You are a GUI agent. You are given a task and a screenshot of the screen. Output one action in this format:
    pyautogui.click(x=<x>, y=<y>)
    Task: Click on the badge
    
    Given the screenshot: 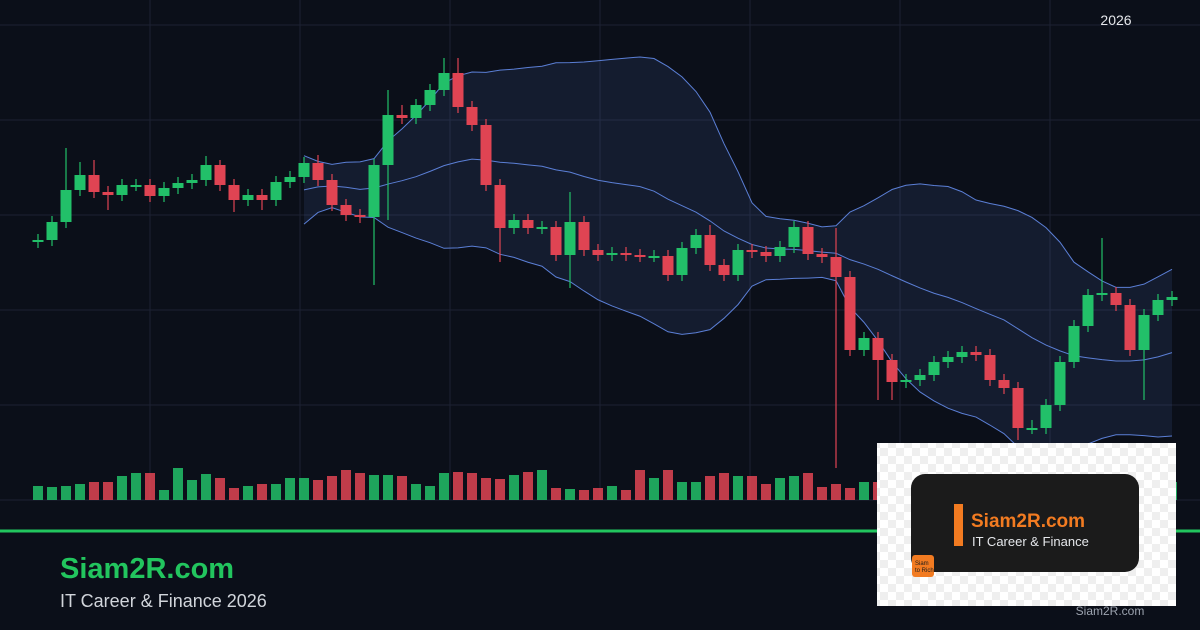 What is the action you would take?
    pyautogui.click(x=923, y=566)
    